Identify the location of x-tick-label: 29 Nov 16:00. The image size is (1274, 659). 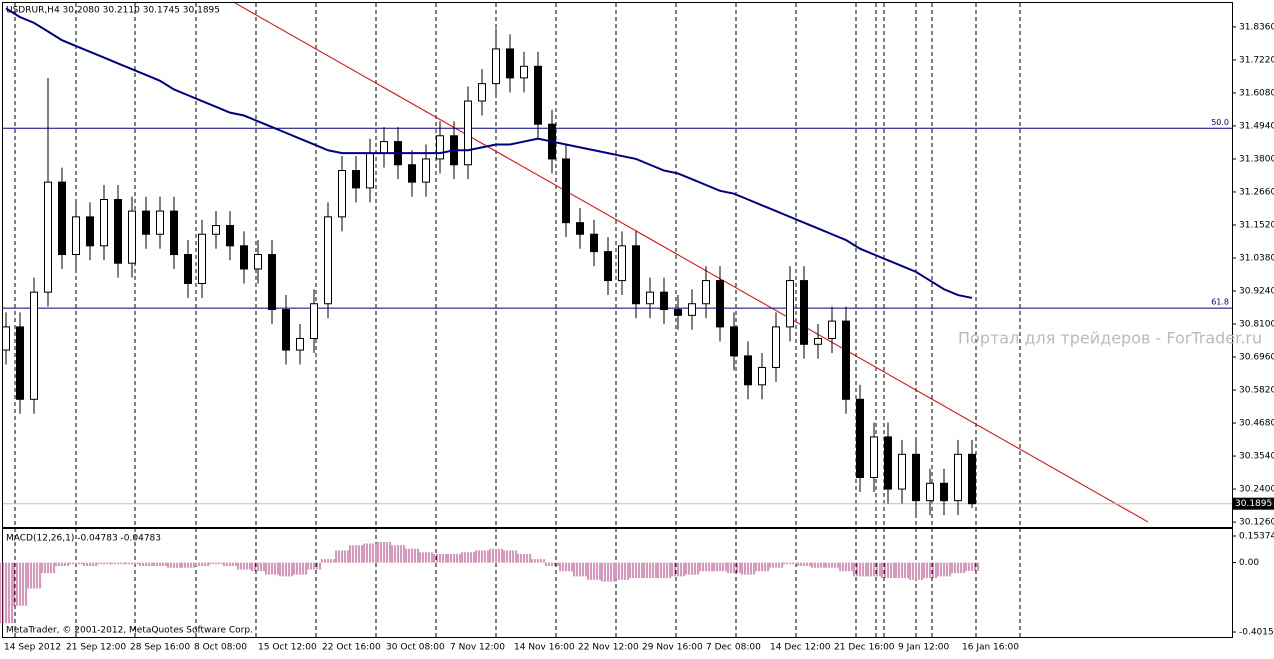
(672, 648).